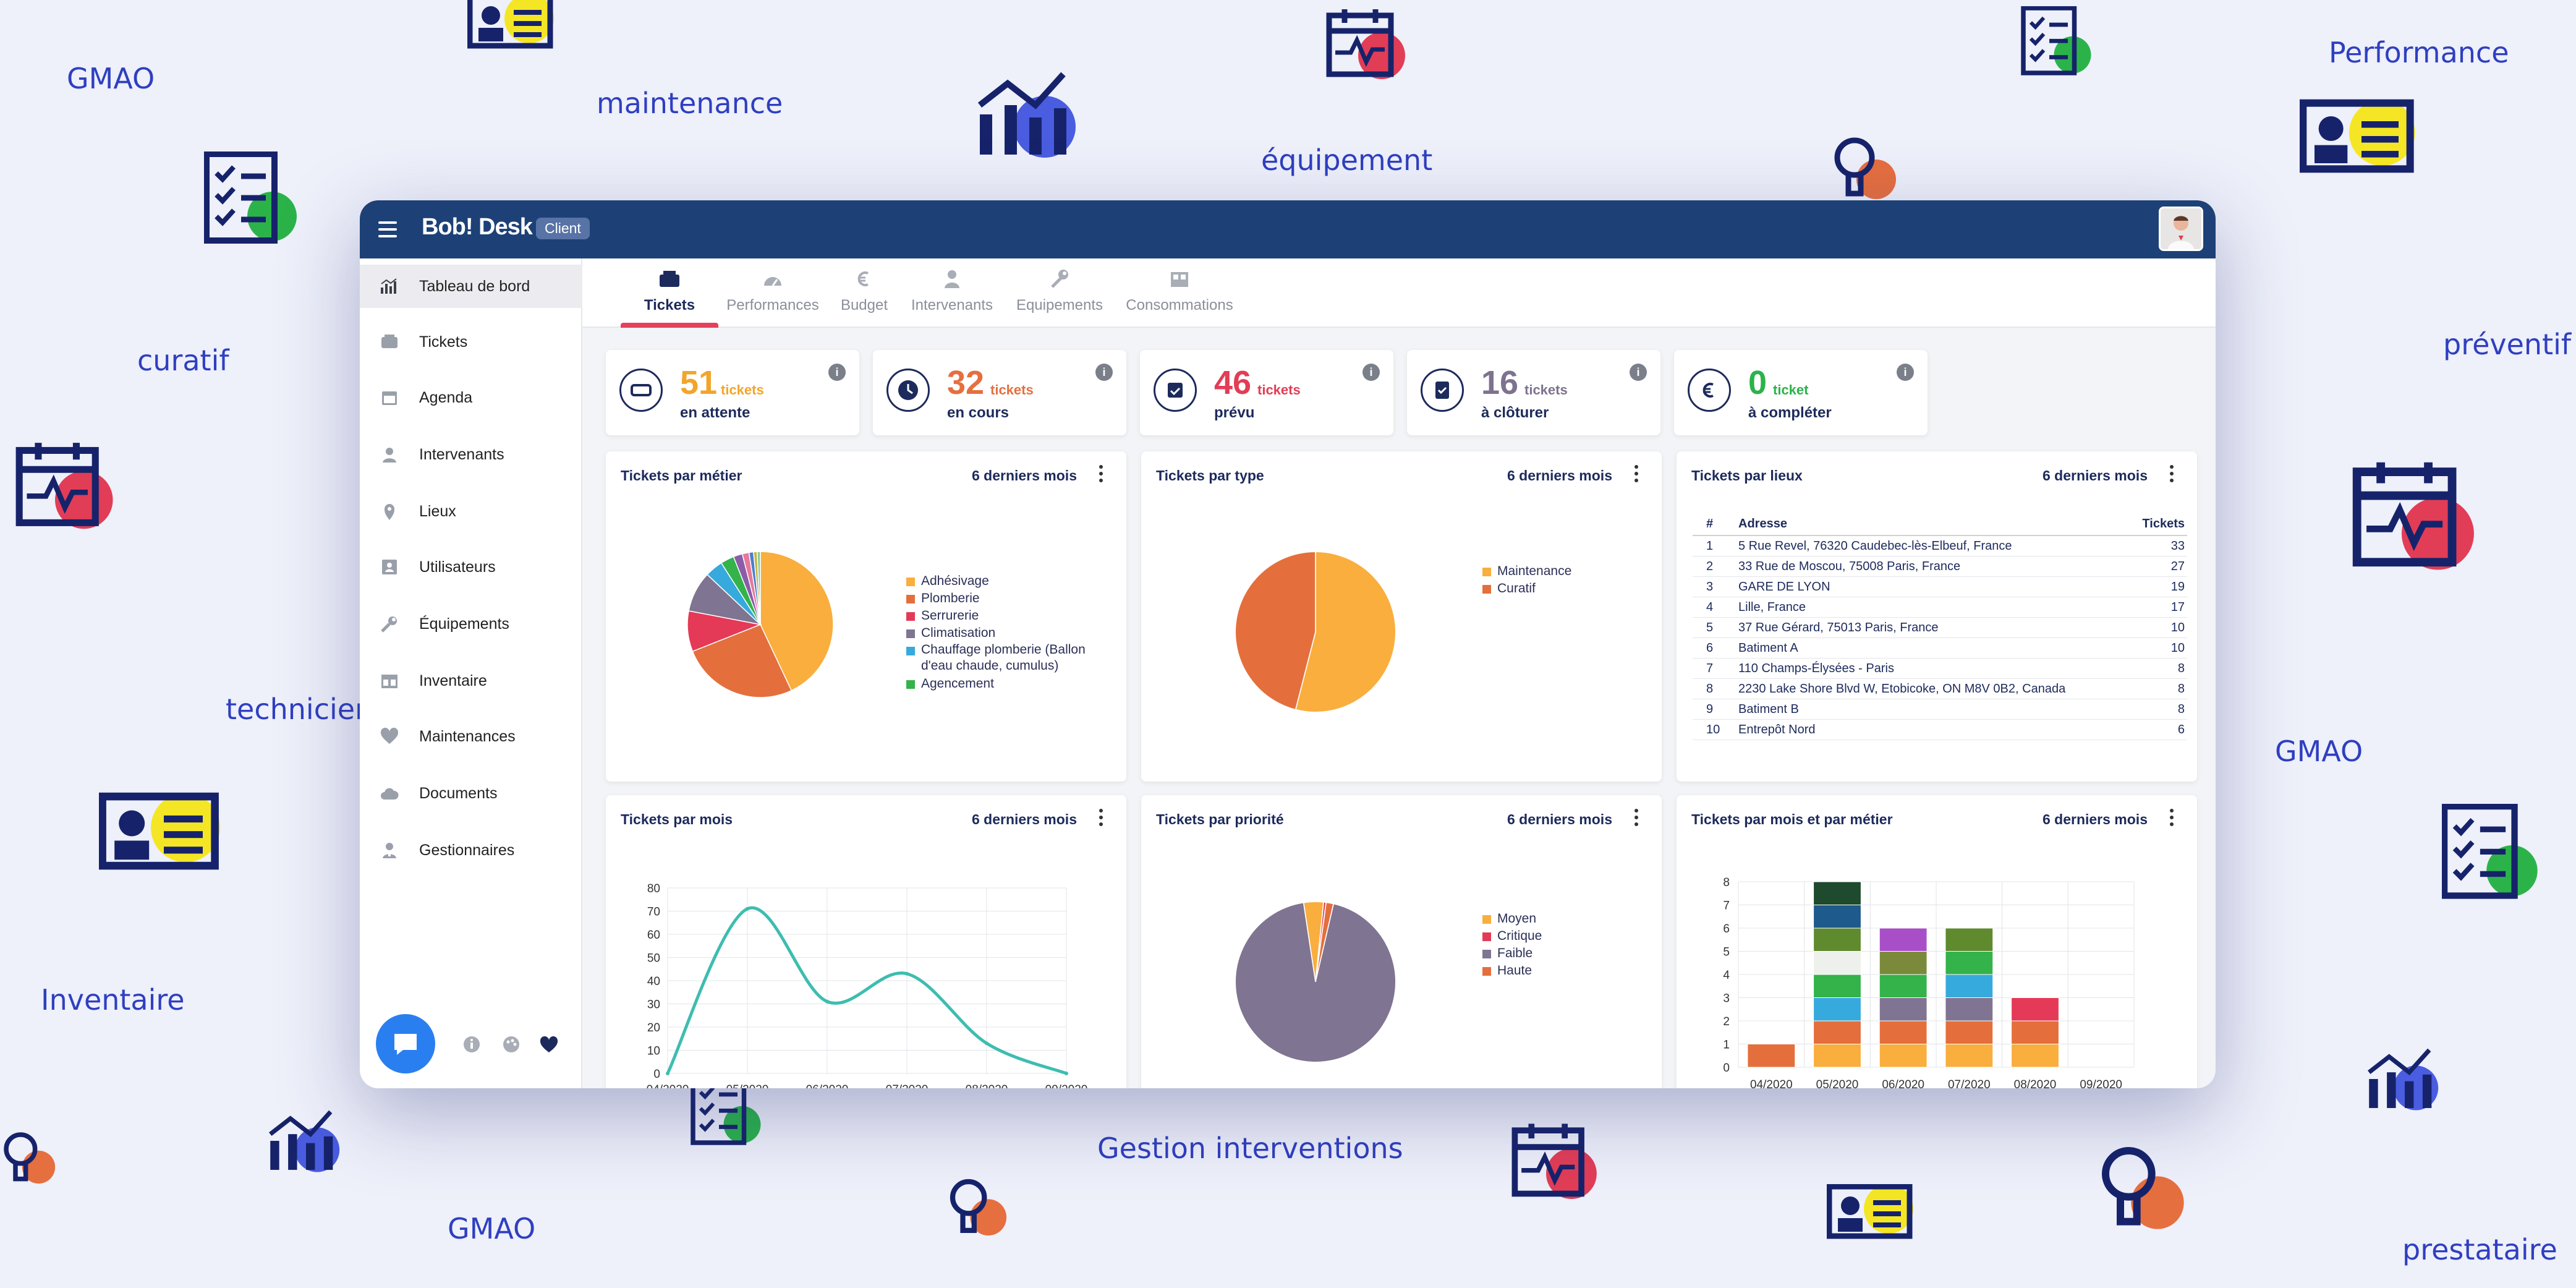  I want to click on avatar, so click(2181, 229).